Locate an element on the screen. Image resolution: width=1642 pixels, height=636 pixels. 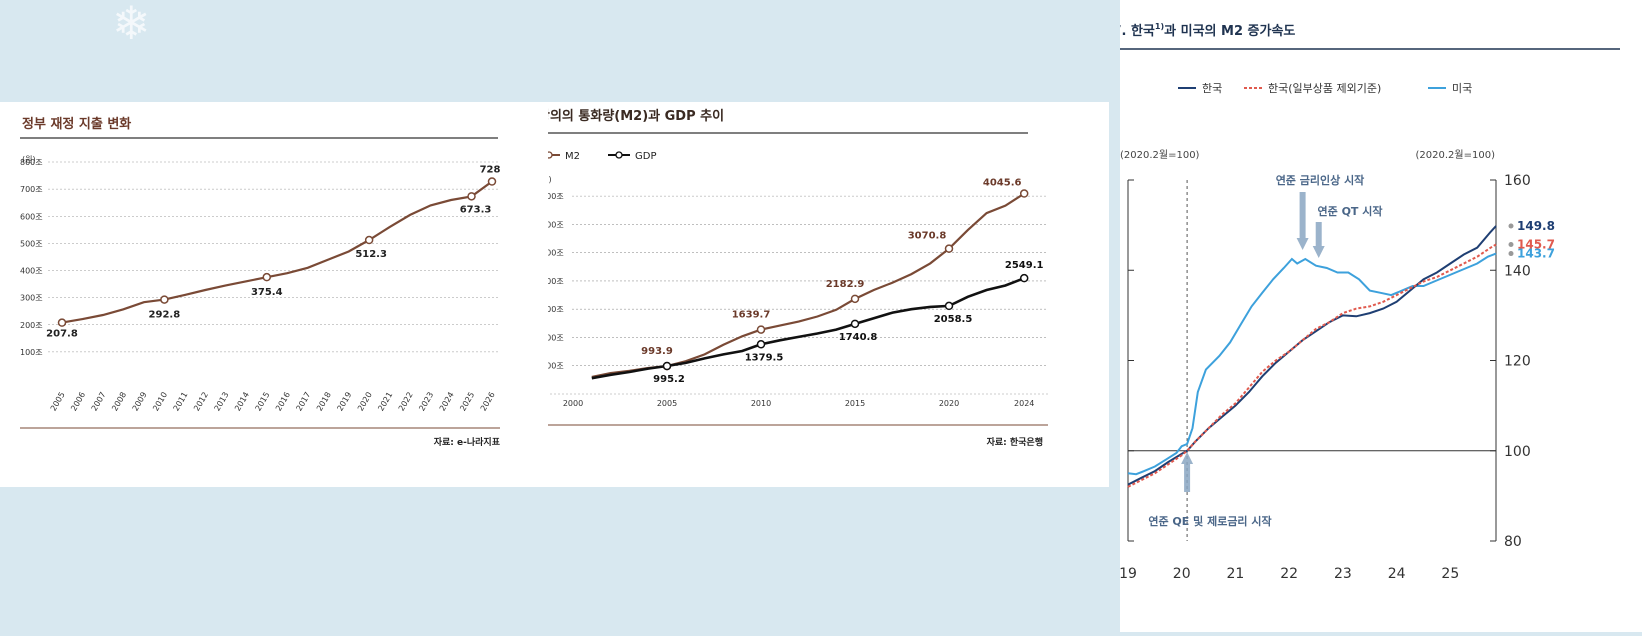
x-tick-label: 2000 is located at coordinates (573, 403).